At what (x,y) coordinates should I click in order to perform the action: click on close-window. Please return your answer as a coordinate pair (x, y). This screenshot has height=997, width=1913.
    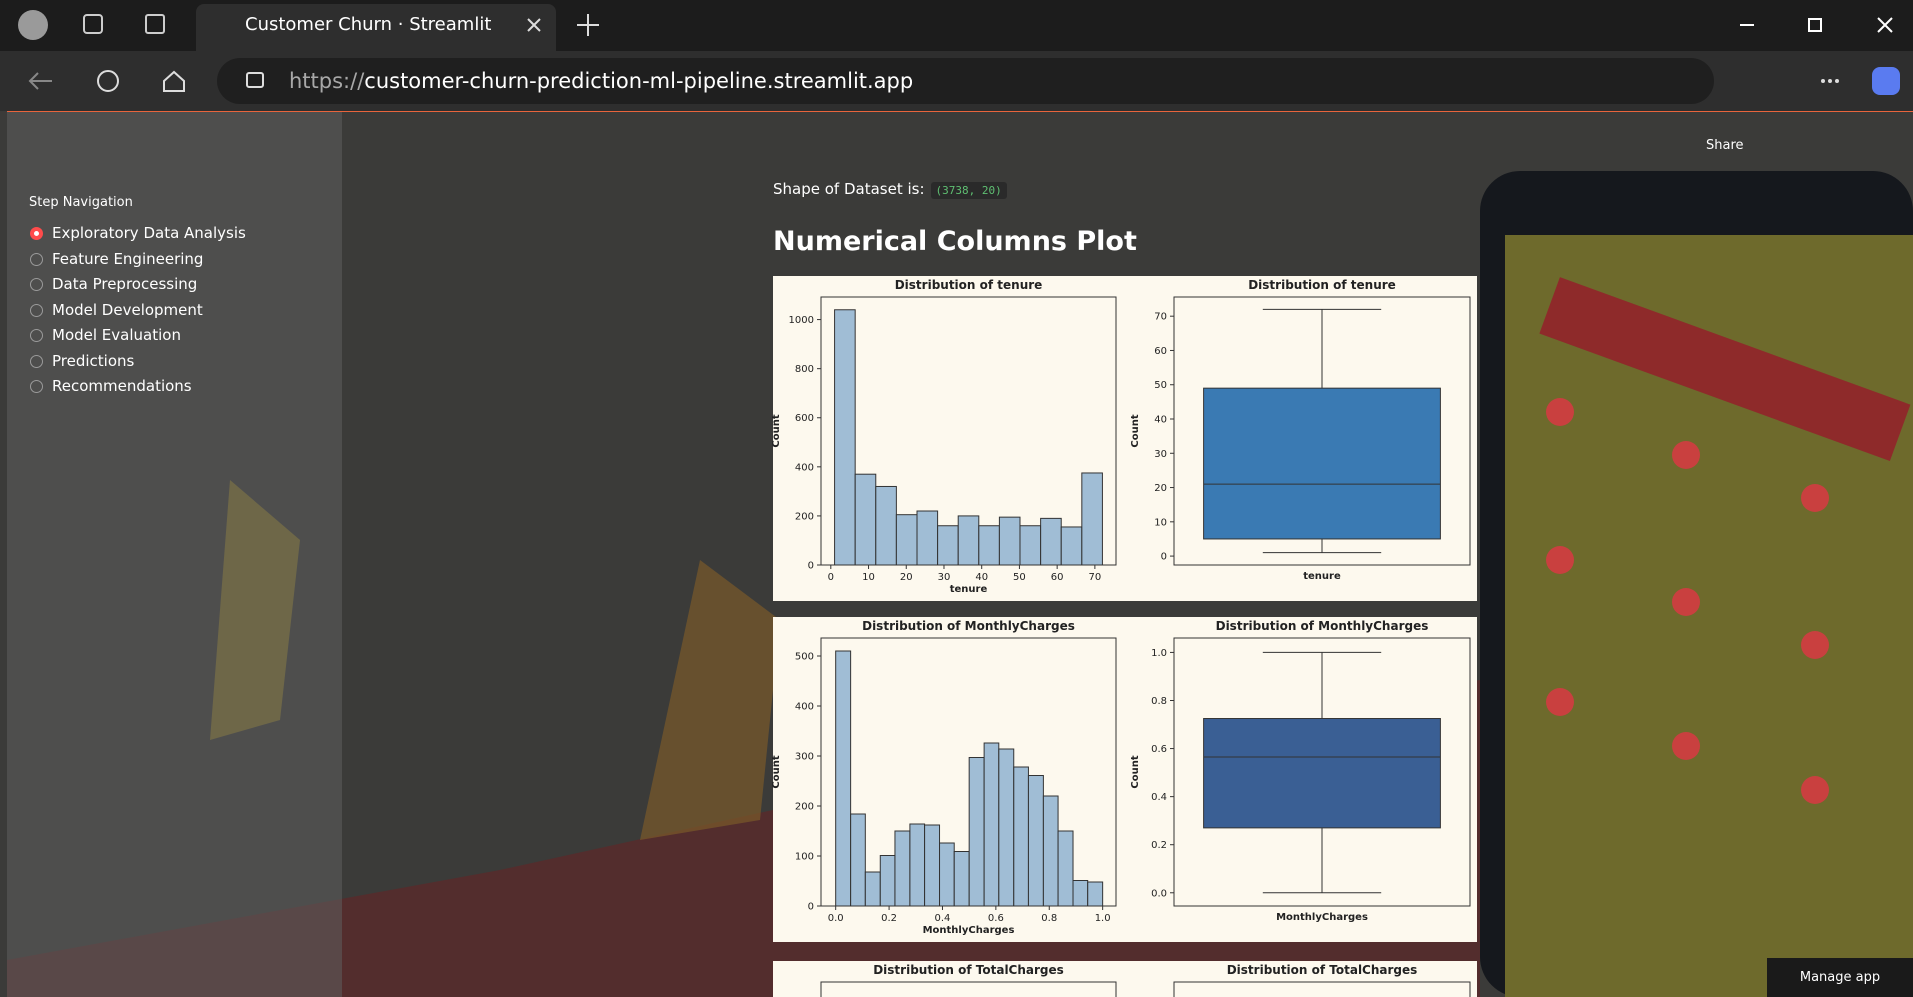
    Looking at the image, I should click on (1885, 25).